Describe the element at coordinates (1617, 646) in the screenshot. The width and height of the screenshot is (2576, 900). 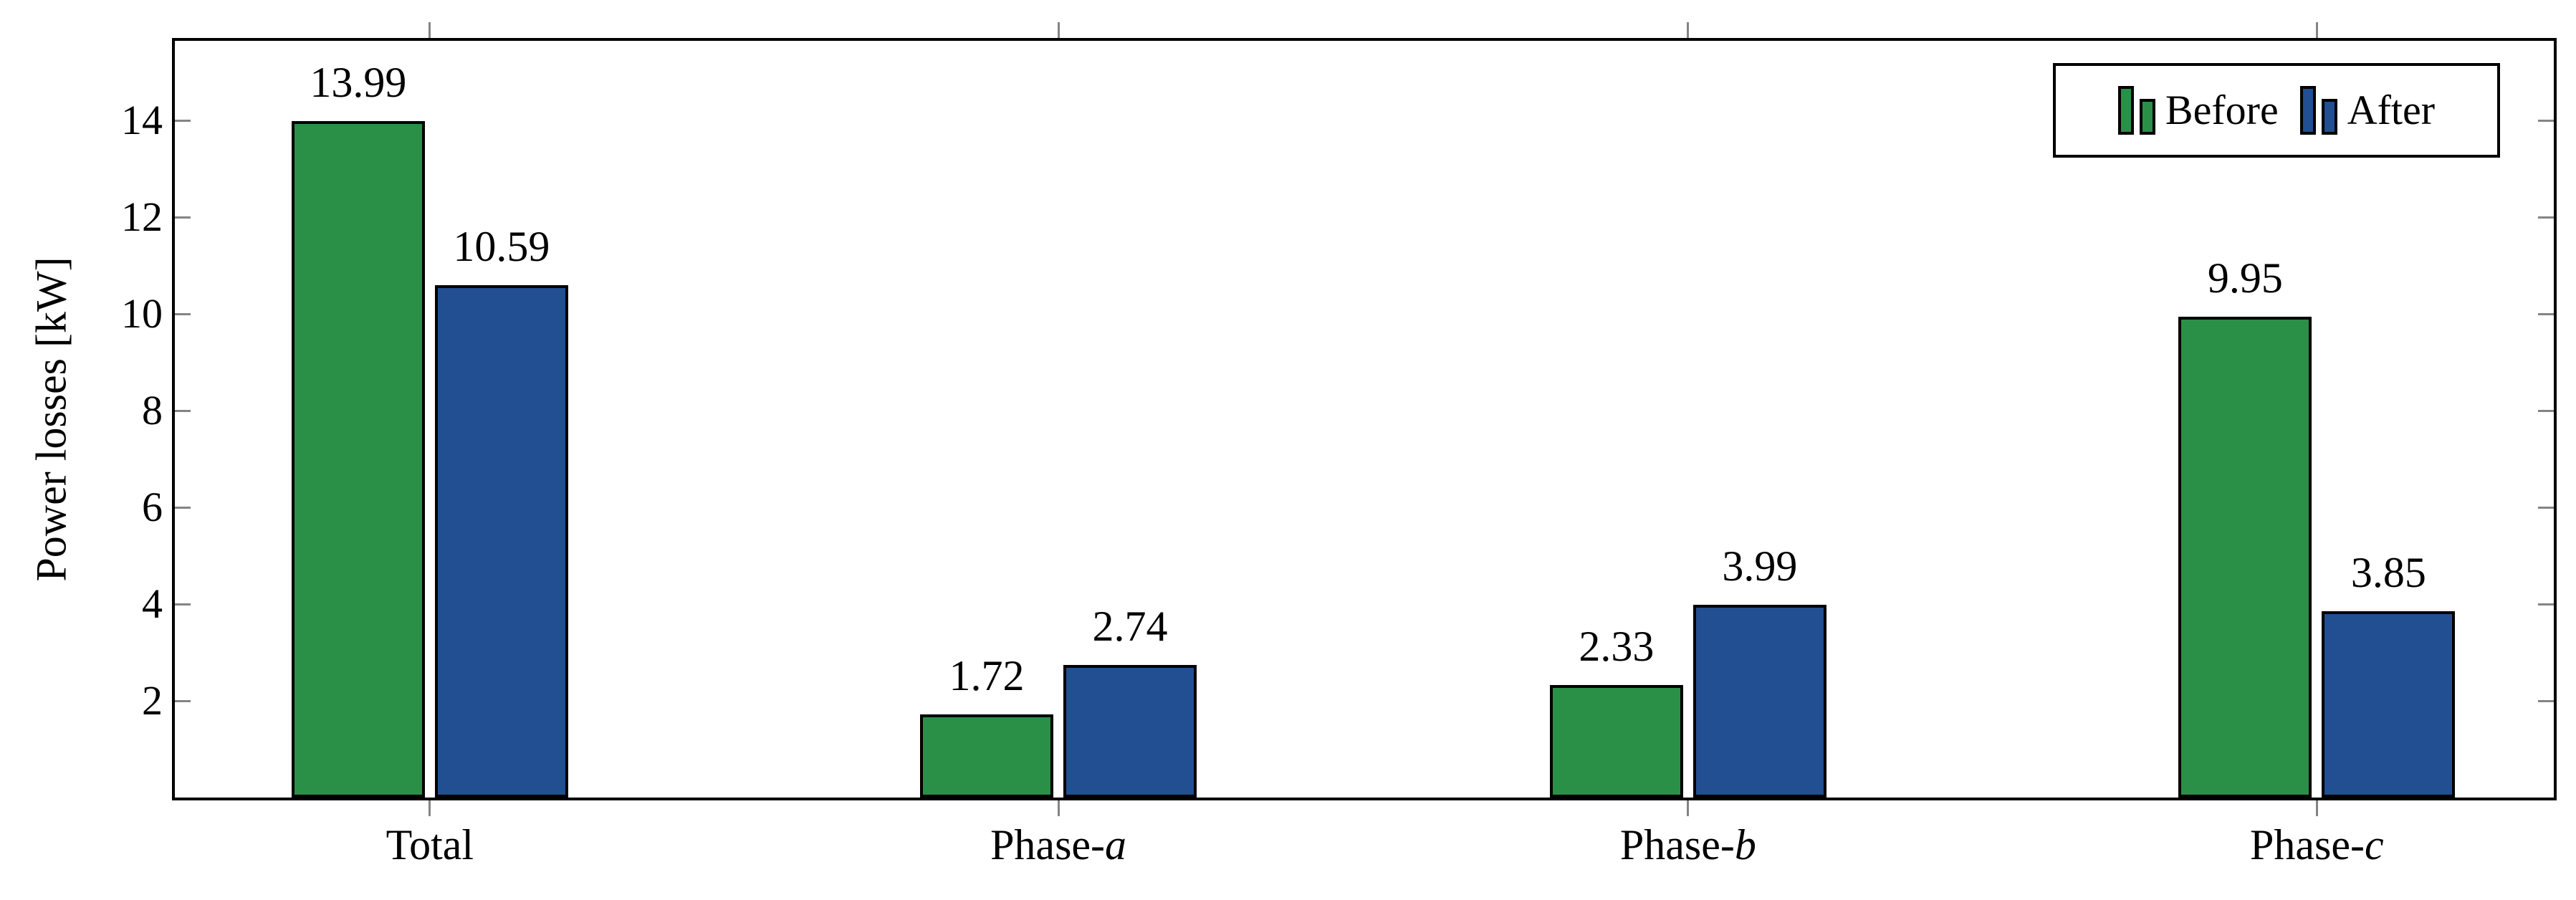
I see `bar-value-label-before-phase-b: 2.33` at that location.